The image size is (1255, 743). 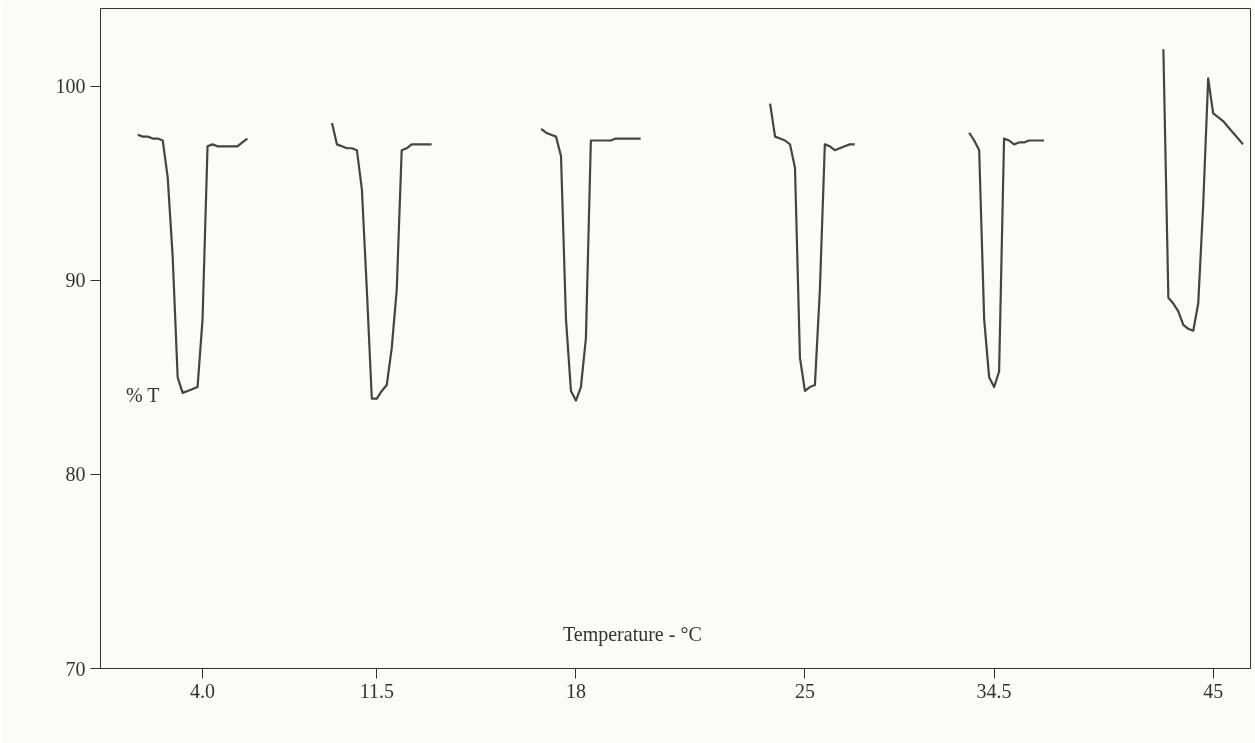 What do you see at coordinates (376, 690) in the screenshot?
I see `x-tick-label: 11.5` at bounding box center [376, 690].